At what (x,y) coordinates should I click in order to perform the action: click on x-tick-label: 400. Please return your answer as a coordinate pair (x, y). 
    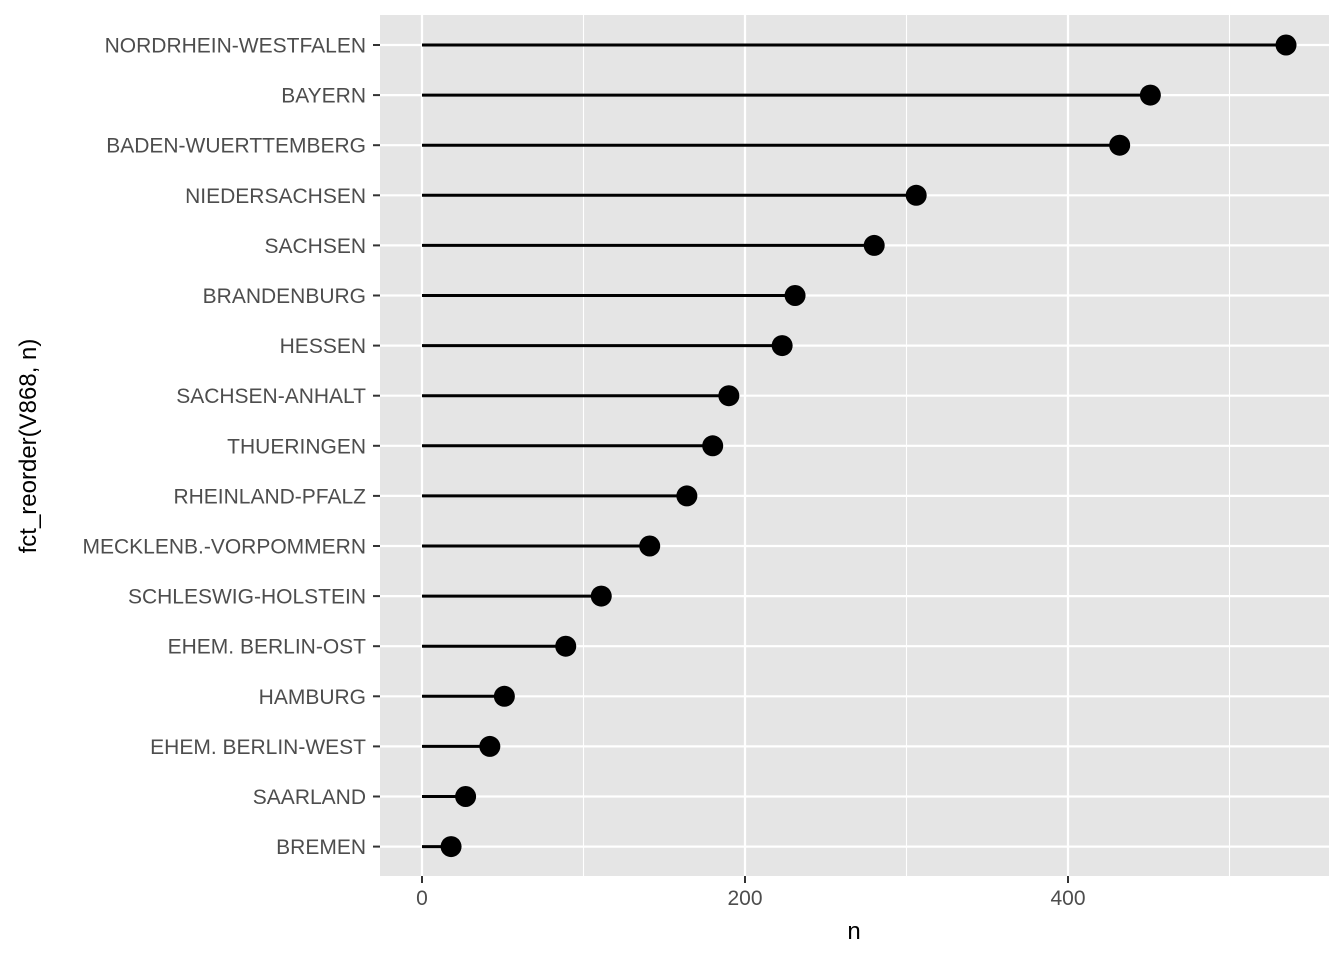
    Looking at the image, I should click on (1067, 898).